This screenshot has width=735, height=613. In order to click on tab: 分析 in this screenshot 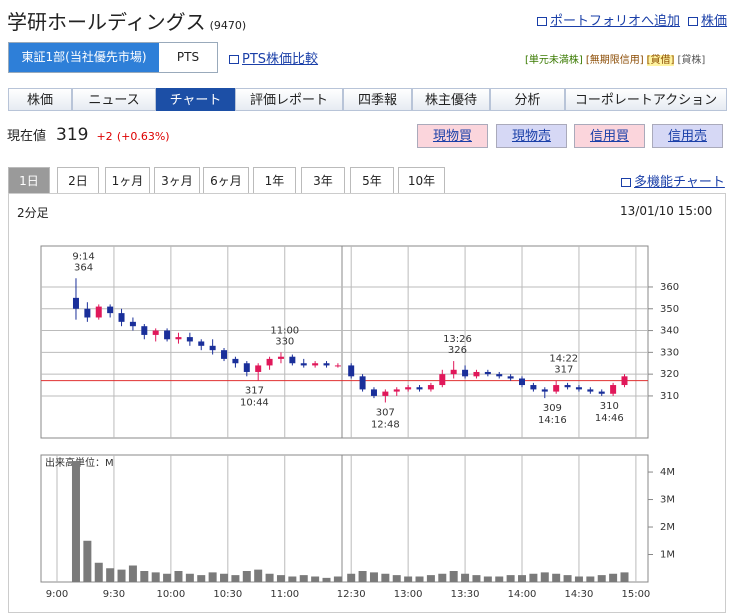, I will do `click(527, 99)`.